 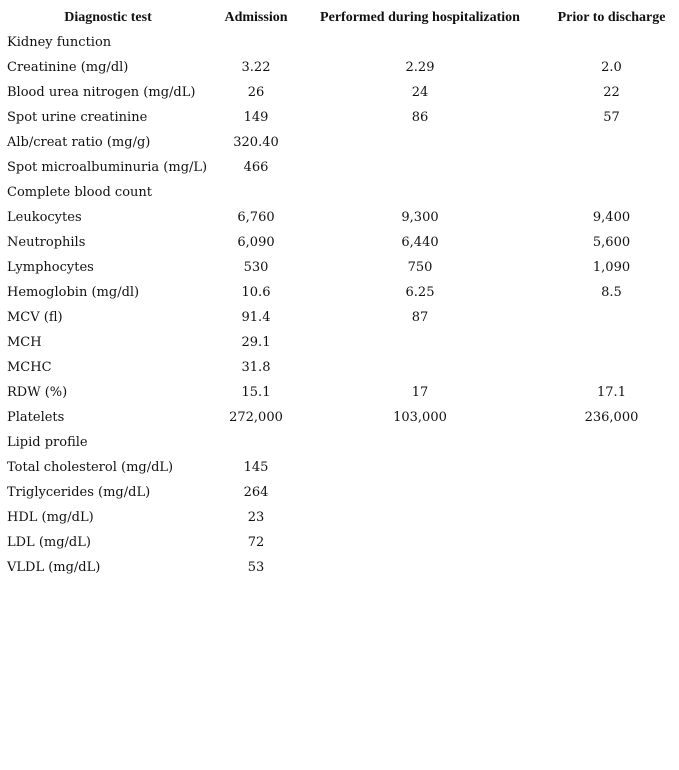 I want to click on table-row: LDL (mg/dL) 72, so click(x=339, y=542).